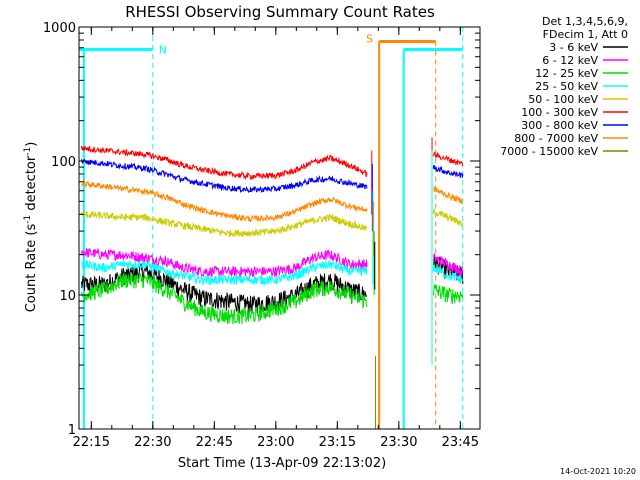 Image resolution: width=640 pixels, height=480 pixels. I want to click on legend-label: 300 - 800 keV, so click(559, 125).